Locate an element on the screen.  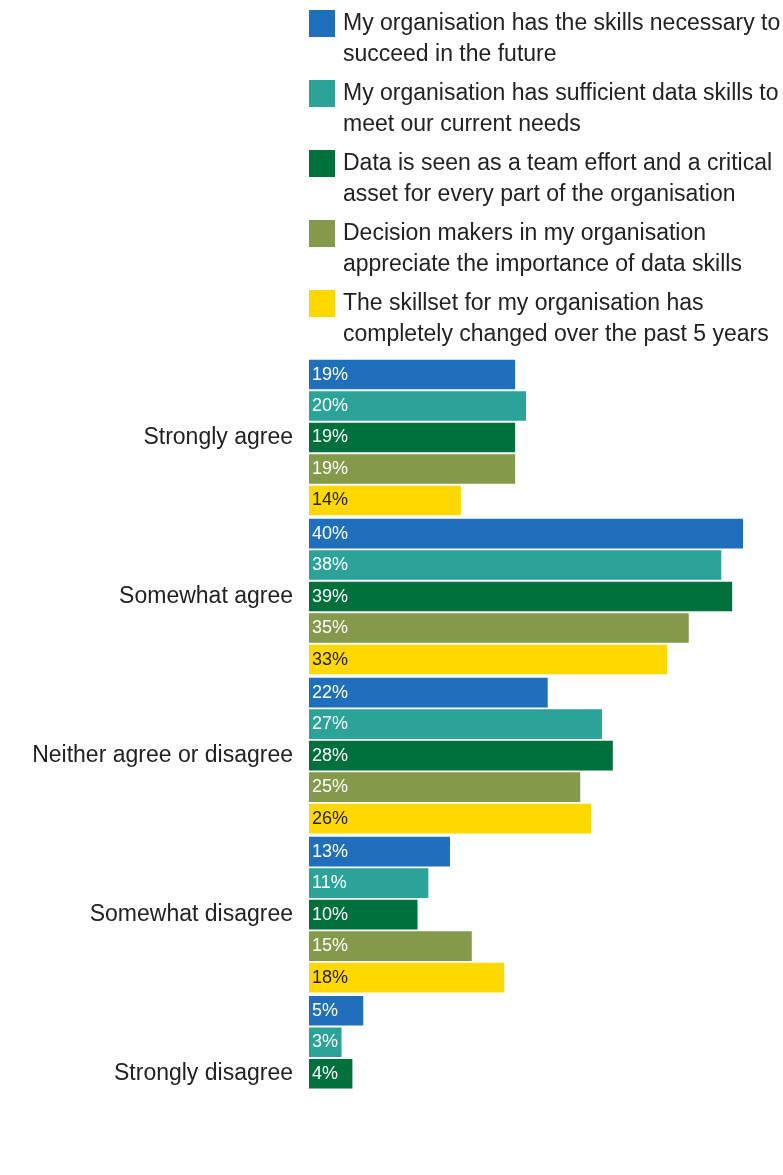
data-label: 5% is located at coordinates (325, 1009).